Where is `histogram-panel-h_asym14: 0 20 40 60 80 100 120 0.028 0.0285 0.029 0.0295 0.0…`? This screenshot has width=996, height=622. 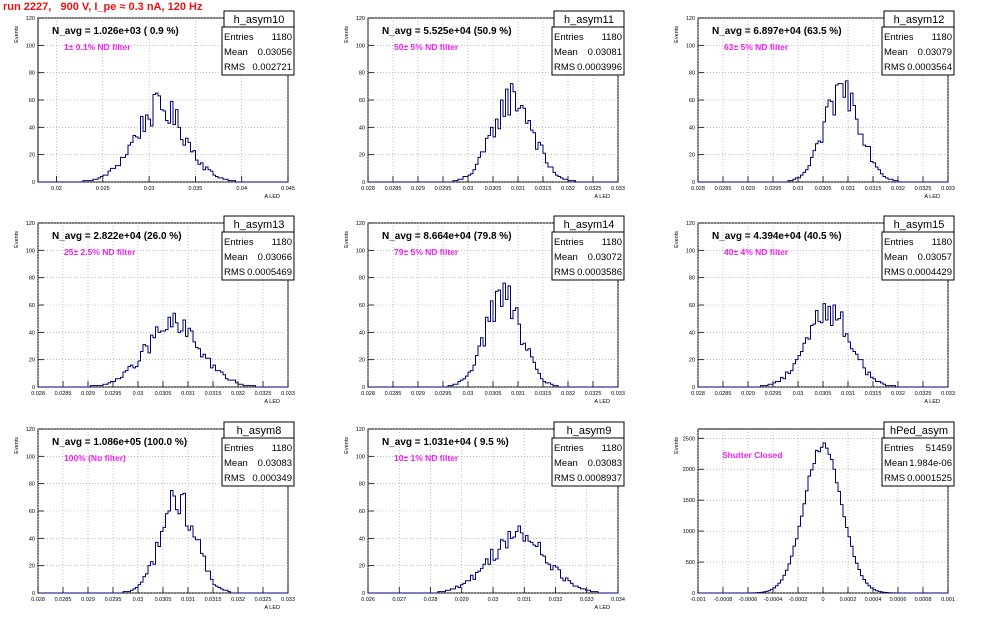 histogram-panel-h_asym14: 0 20 40 60 80 100 120 0.028 0.0285 0.029 0.0295 0.0… is located at coordinates (484, 310).